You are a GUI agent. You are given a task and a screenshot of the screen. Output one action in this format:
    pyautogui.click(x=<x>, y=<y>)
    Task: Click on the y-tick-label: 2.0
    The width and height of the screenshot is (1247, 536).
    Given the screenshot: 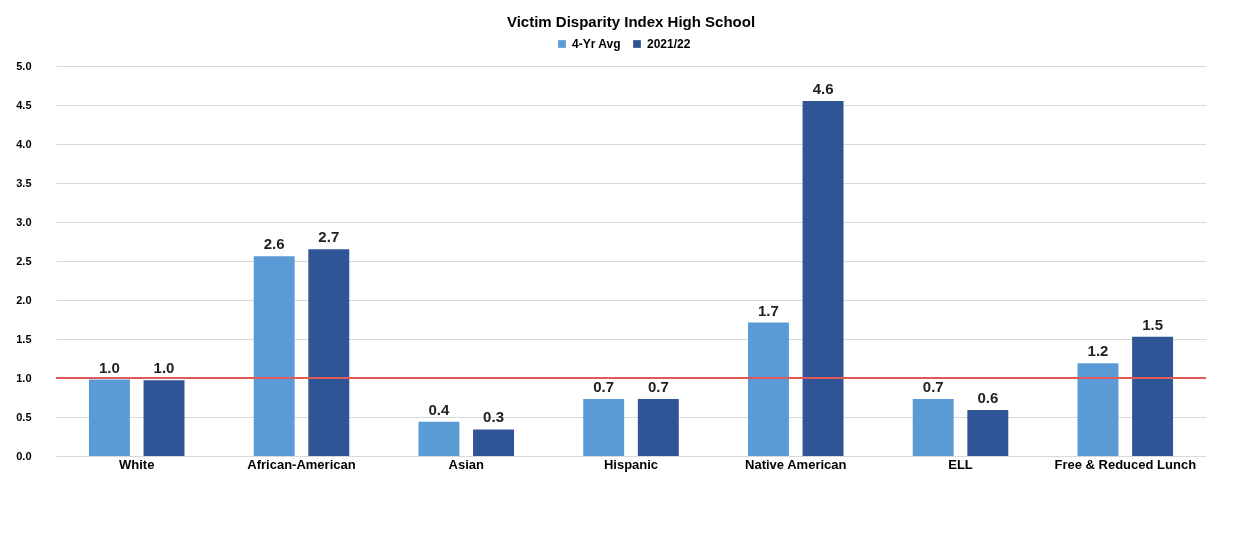 What is the action you would take?
    pyautogui.click(x=24, y=299)
    